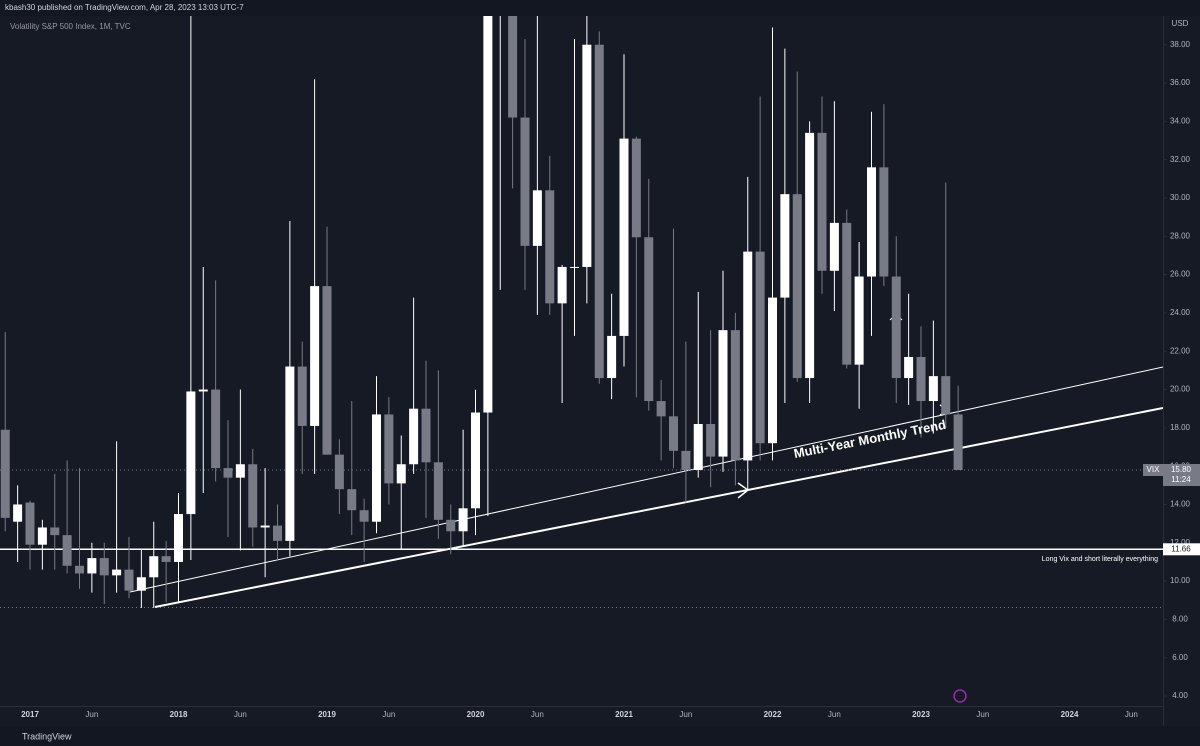 The height and width of the screenshot is (746, 1200). I want to click on y-tick-label: 28.00, so click(1180, 235).